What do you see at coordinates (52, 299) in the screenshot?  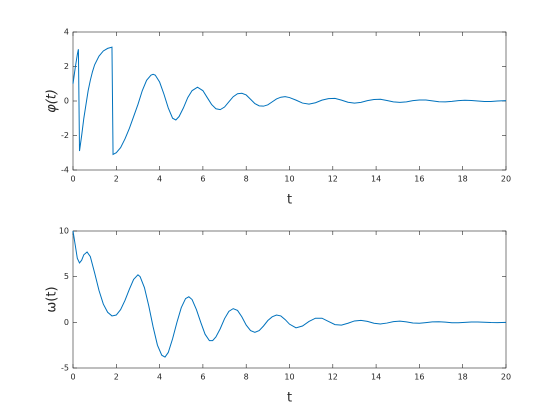 I see `y-axis-label: ω(t)` at bounding box center [52, 299].